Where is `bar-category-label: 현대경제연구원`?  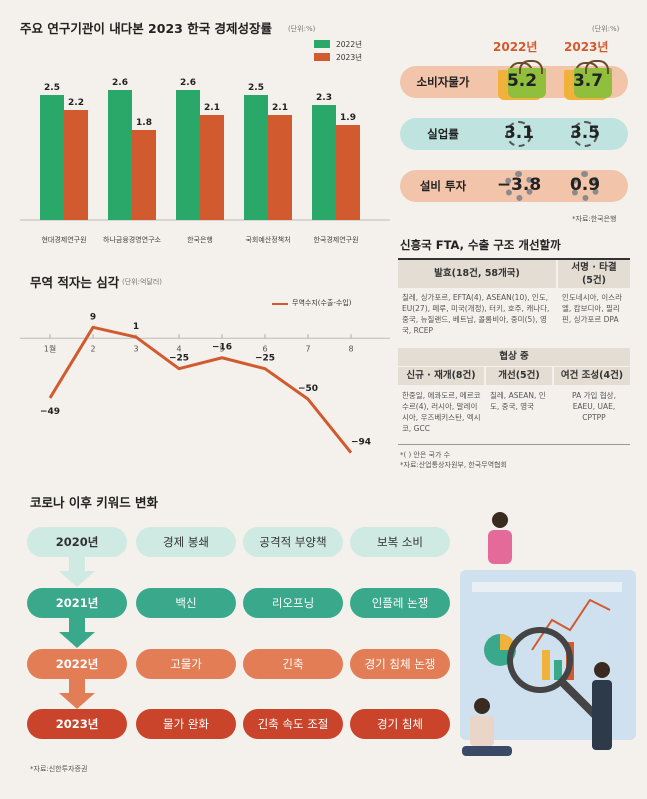 bar-category-label: 현대경제연구원 is located at coordinates (63, 239).